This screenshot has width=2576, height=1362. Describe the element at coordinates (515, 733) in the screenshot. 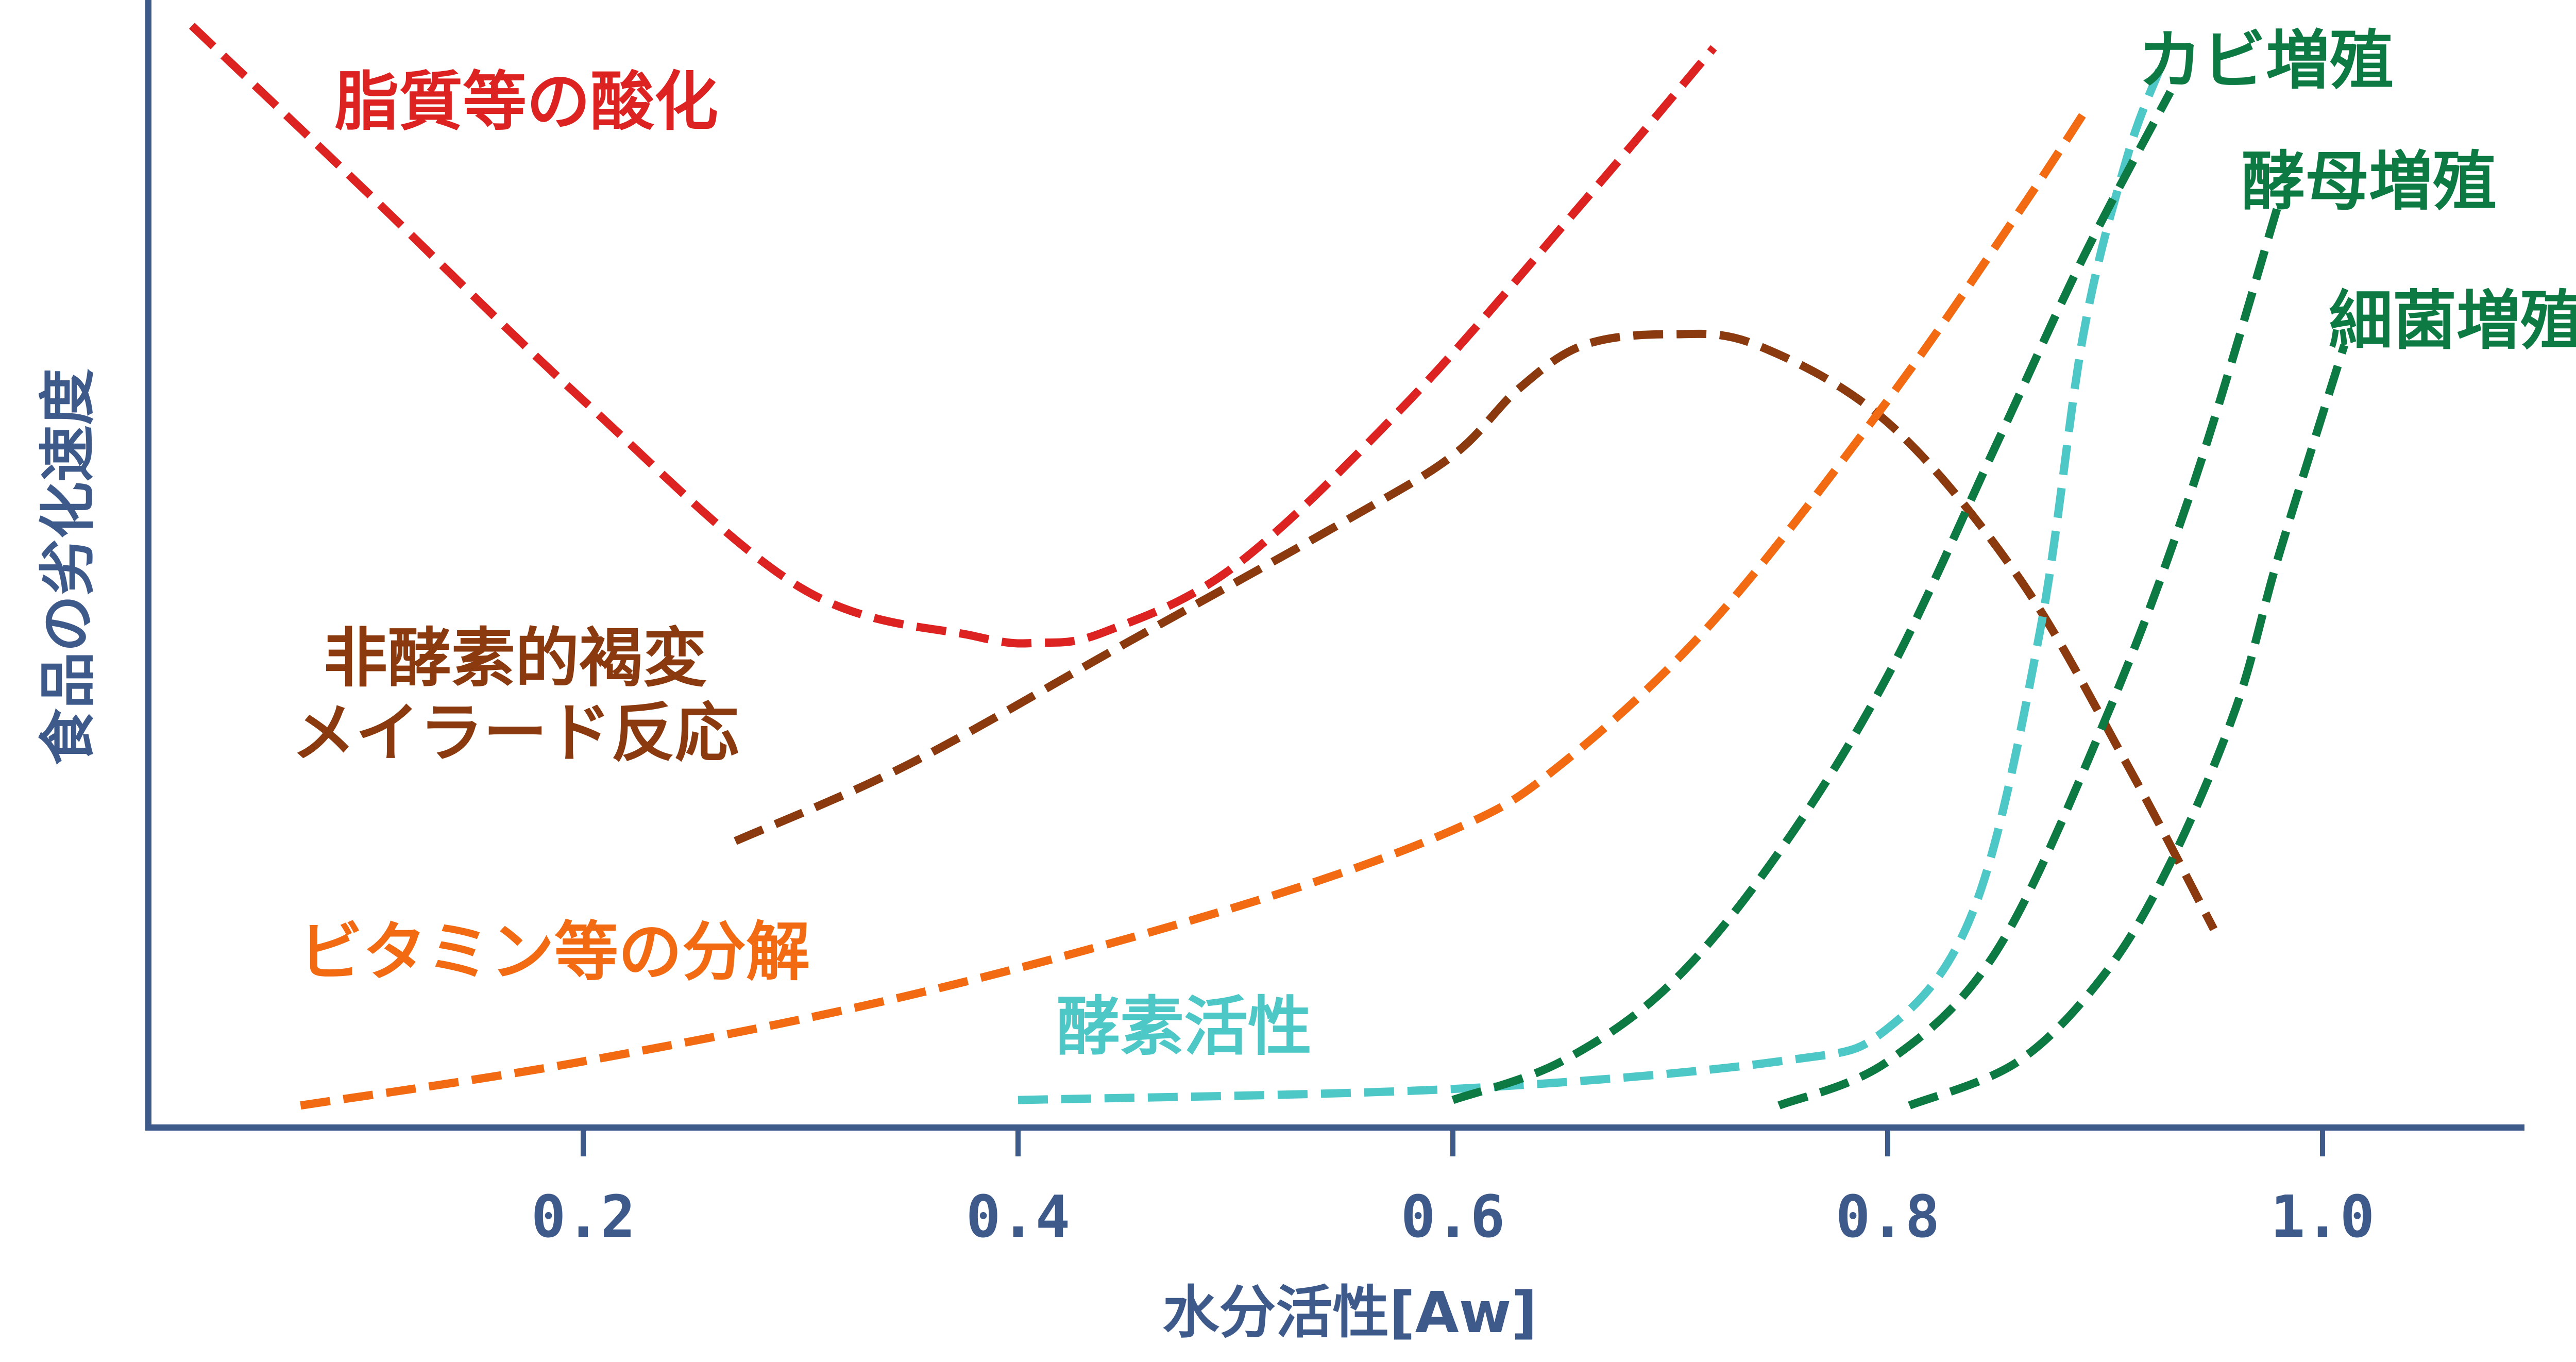

I see `series-label-line: メイラード反応` at that location.